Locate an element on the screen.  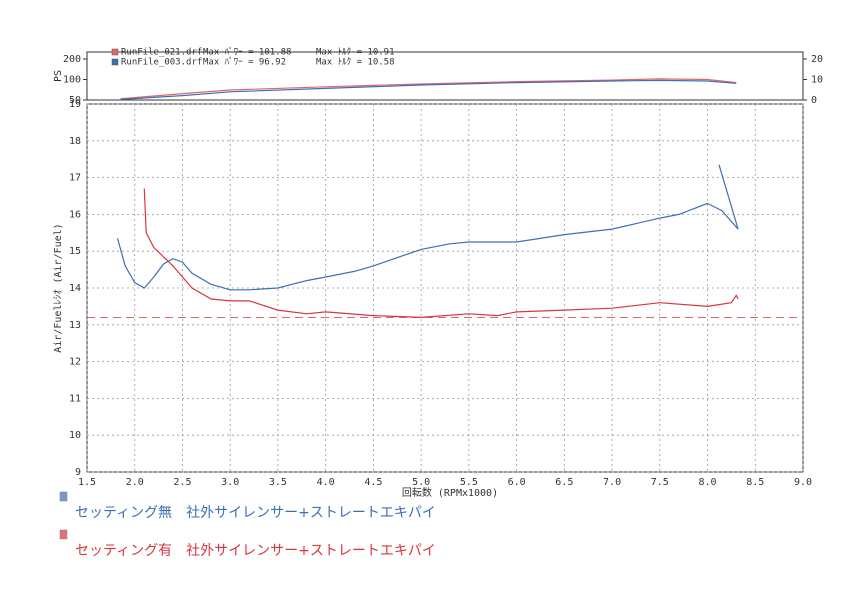
y-tick-label: 12 is located at coordinates (75, 362).